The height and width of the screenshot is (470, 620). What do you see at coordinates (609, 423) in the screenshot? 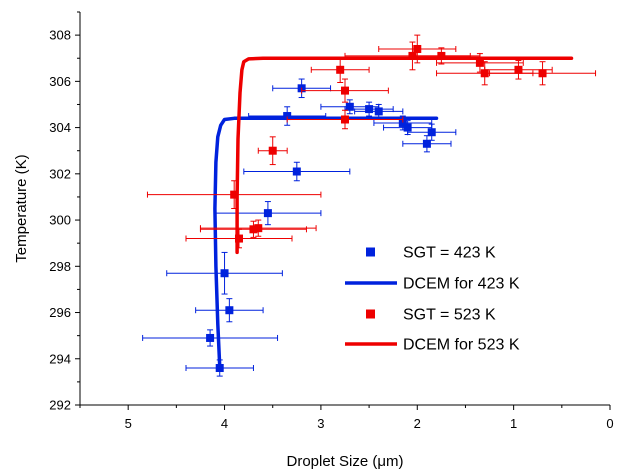
I see `x-tick-label: 0` at bounding box center [609, 423].